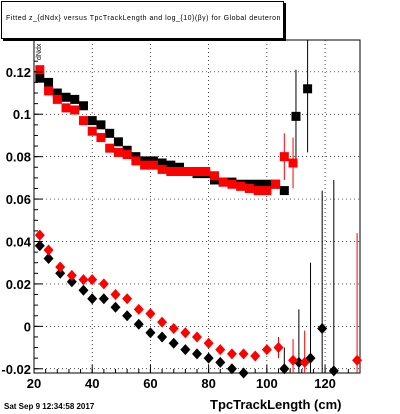  What do you see at coordinates (18, 199) in the screenshot?
I see `y-tick-label: 0.06` at bounding box center [18, 199].